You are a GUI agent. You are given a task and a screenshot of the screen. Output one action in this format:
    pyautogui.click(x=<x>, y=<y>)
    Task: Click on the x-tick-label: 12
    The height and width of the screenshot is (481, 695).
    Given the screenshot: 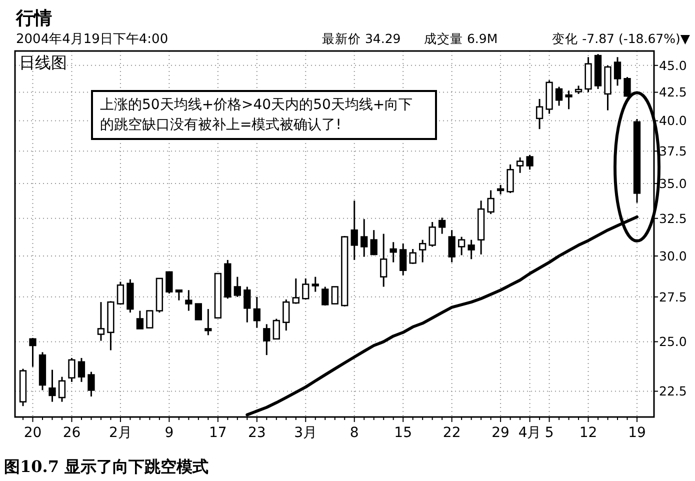 What is the action you would take?
    pyautogui.click(x=588, y=433)
    